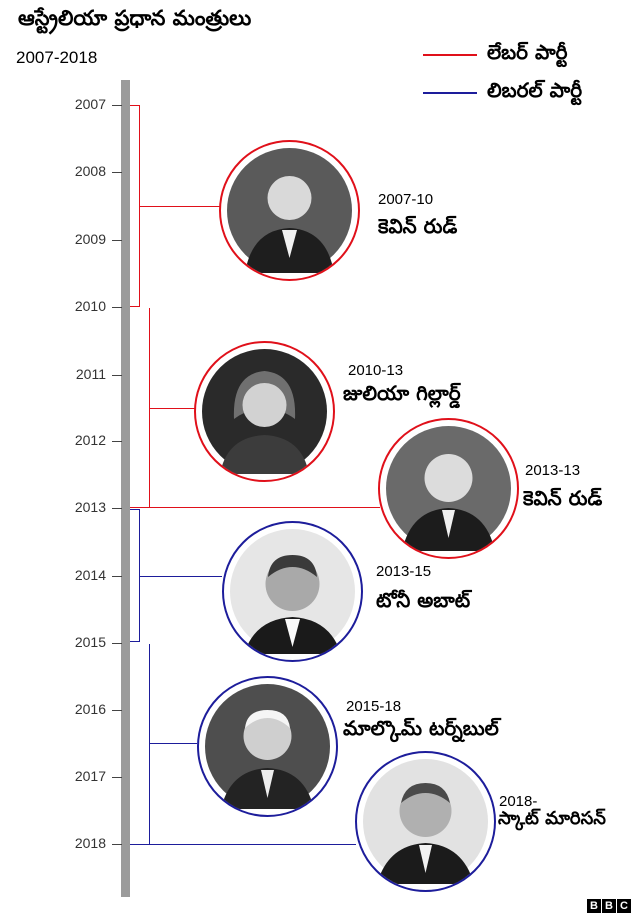 This screenshot has width=640, height=919. I want to click on year-label: 2009, so click(90, 239).